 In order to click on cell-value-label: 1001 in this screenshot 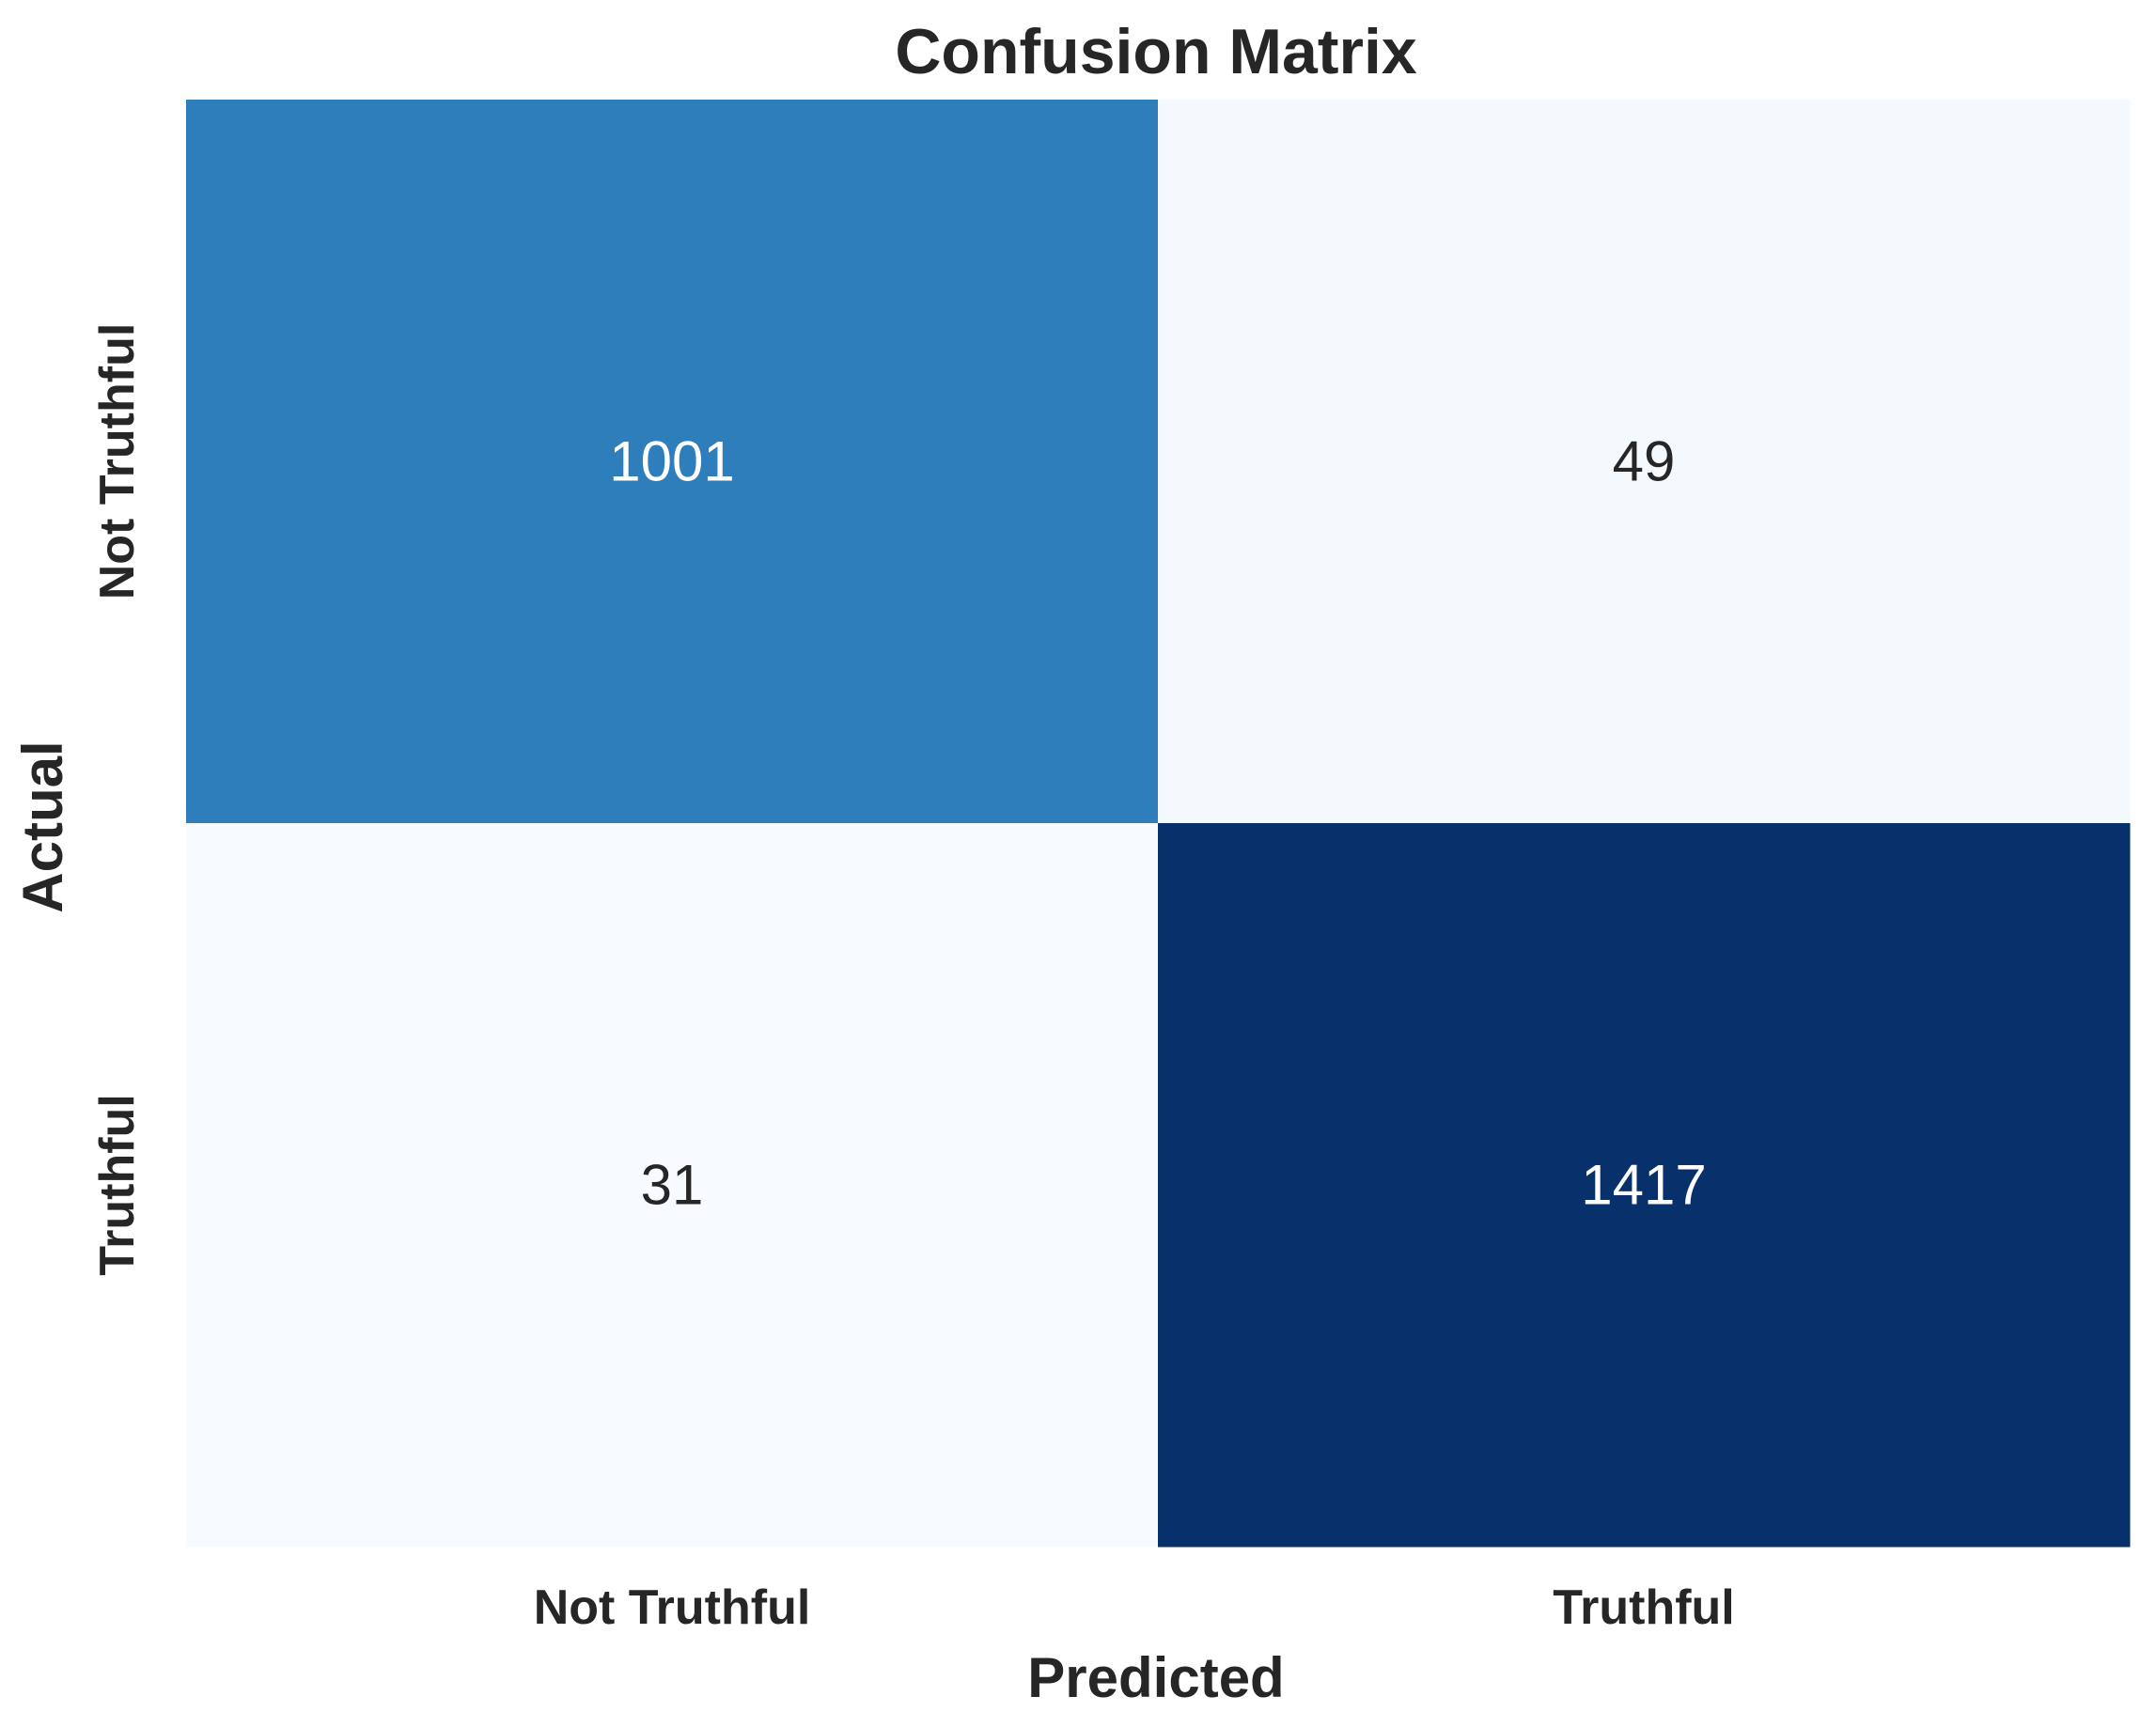, I will do `click(672, 461)`.